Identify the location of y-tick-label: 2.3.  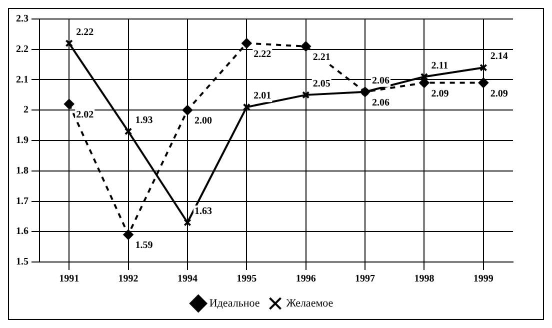
(22, 19).